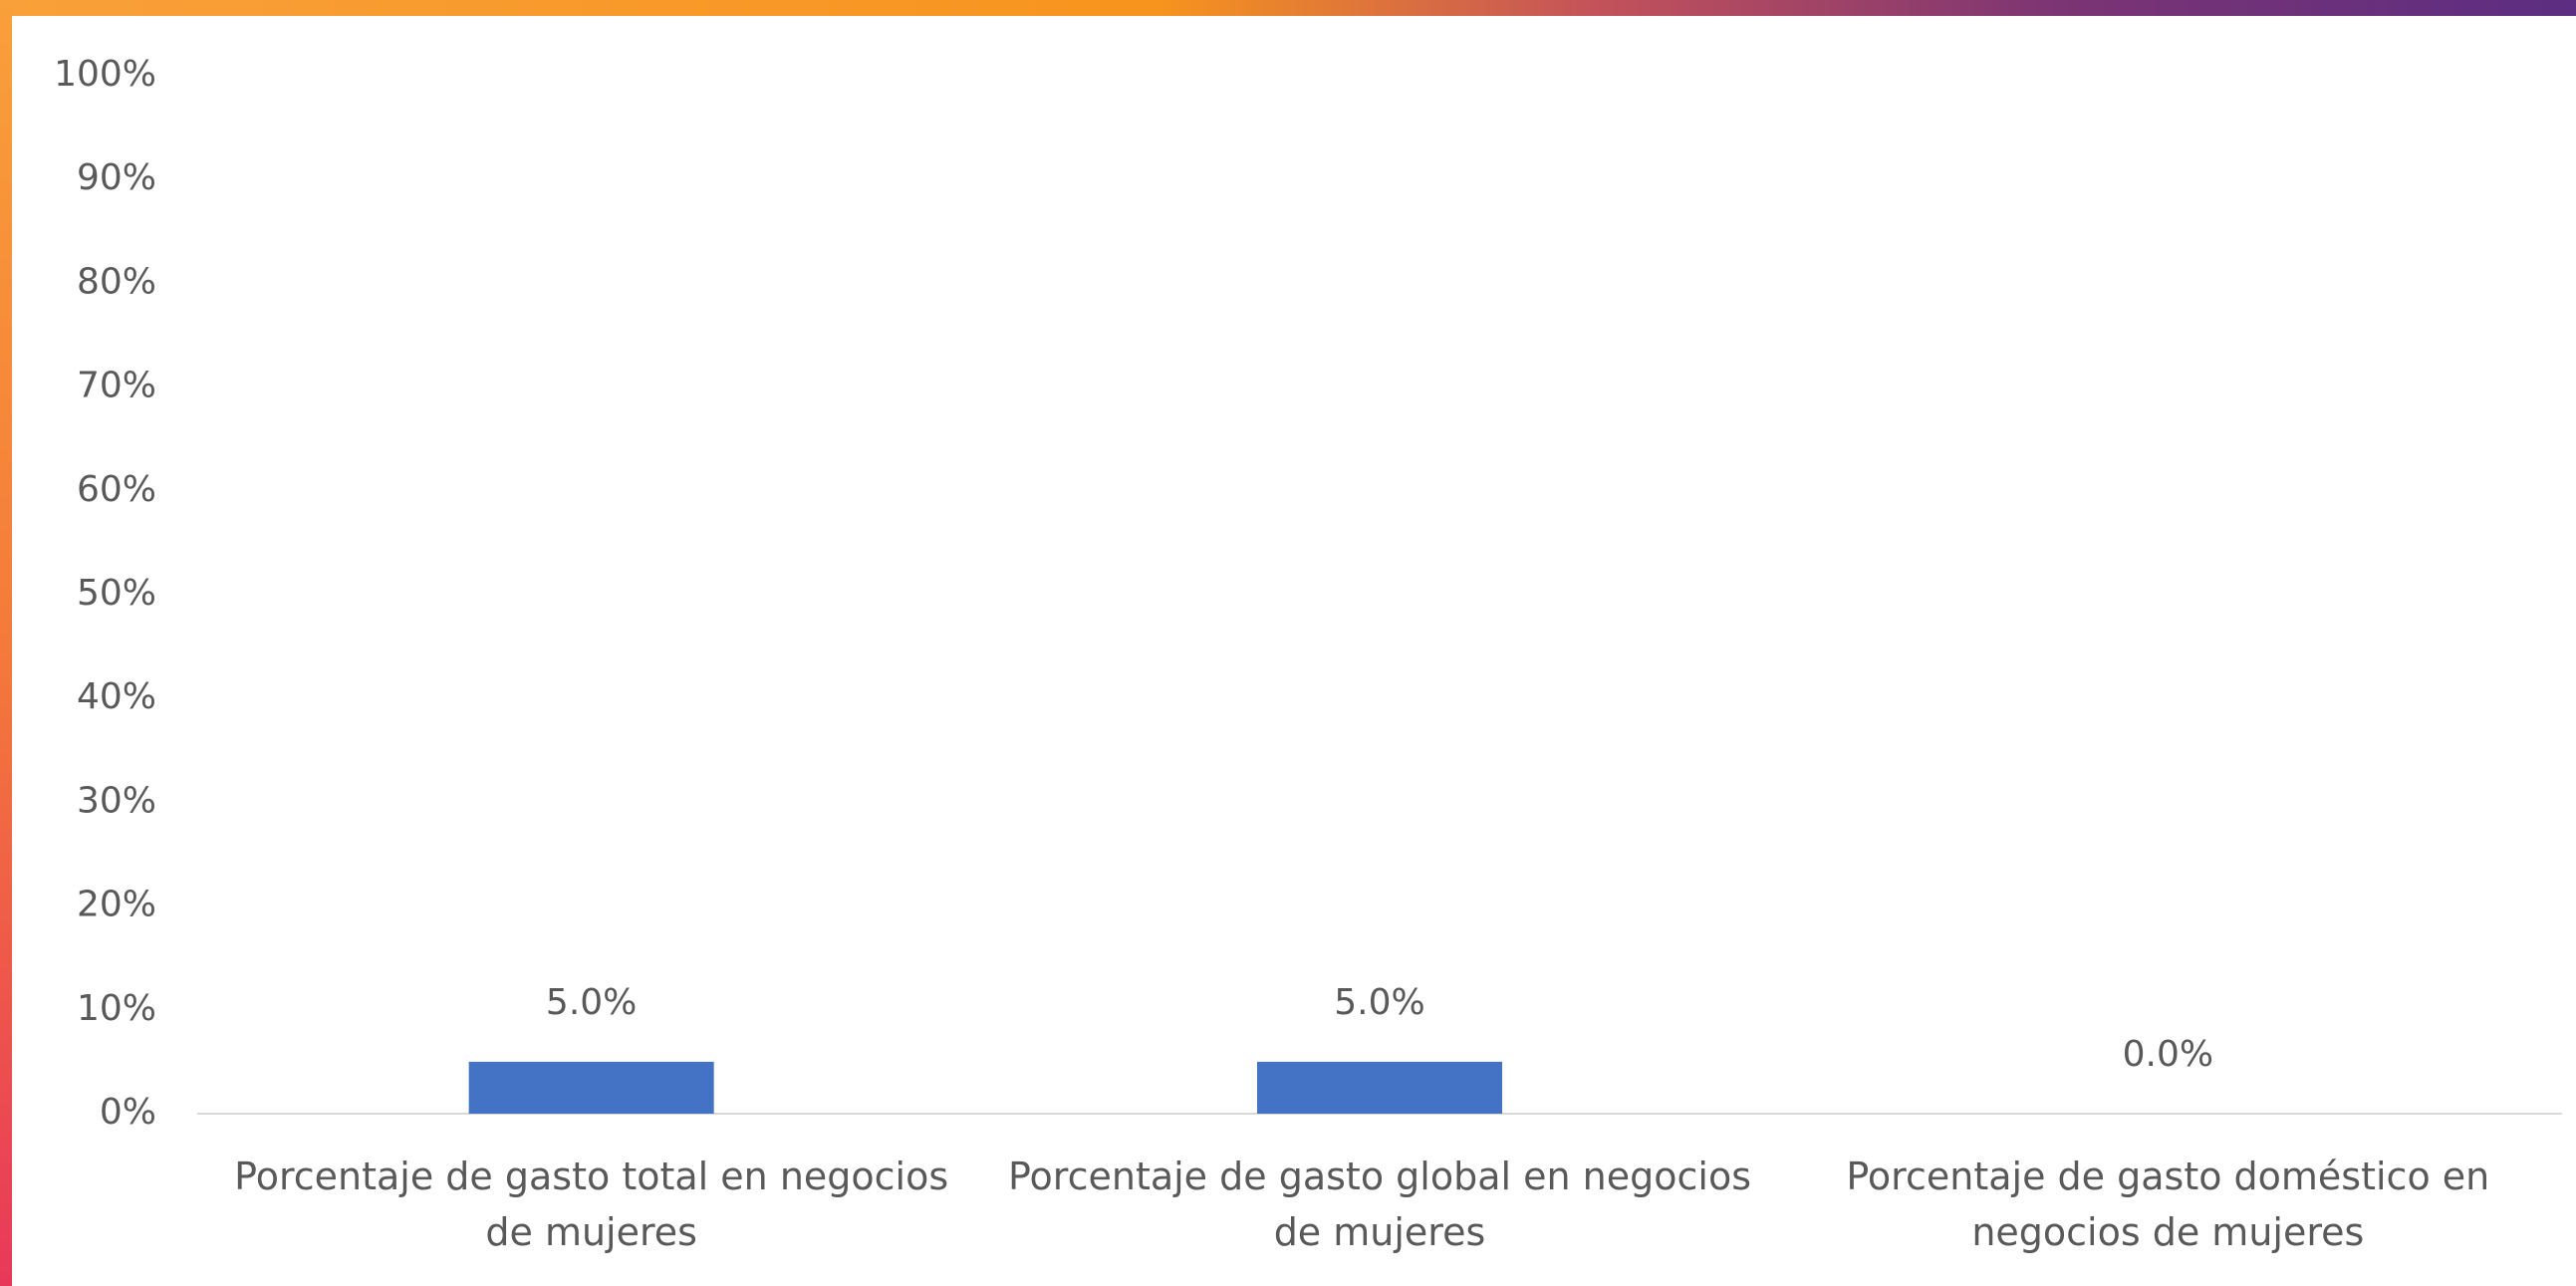 The image size is (2576, 1286). I want to click on y-tick-label: 10%, so click(116, 1008).